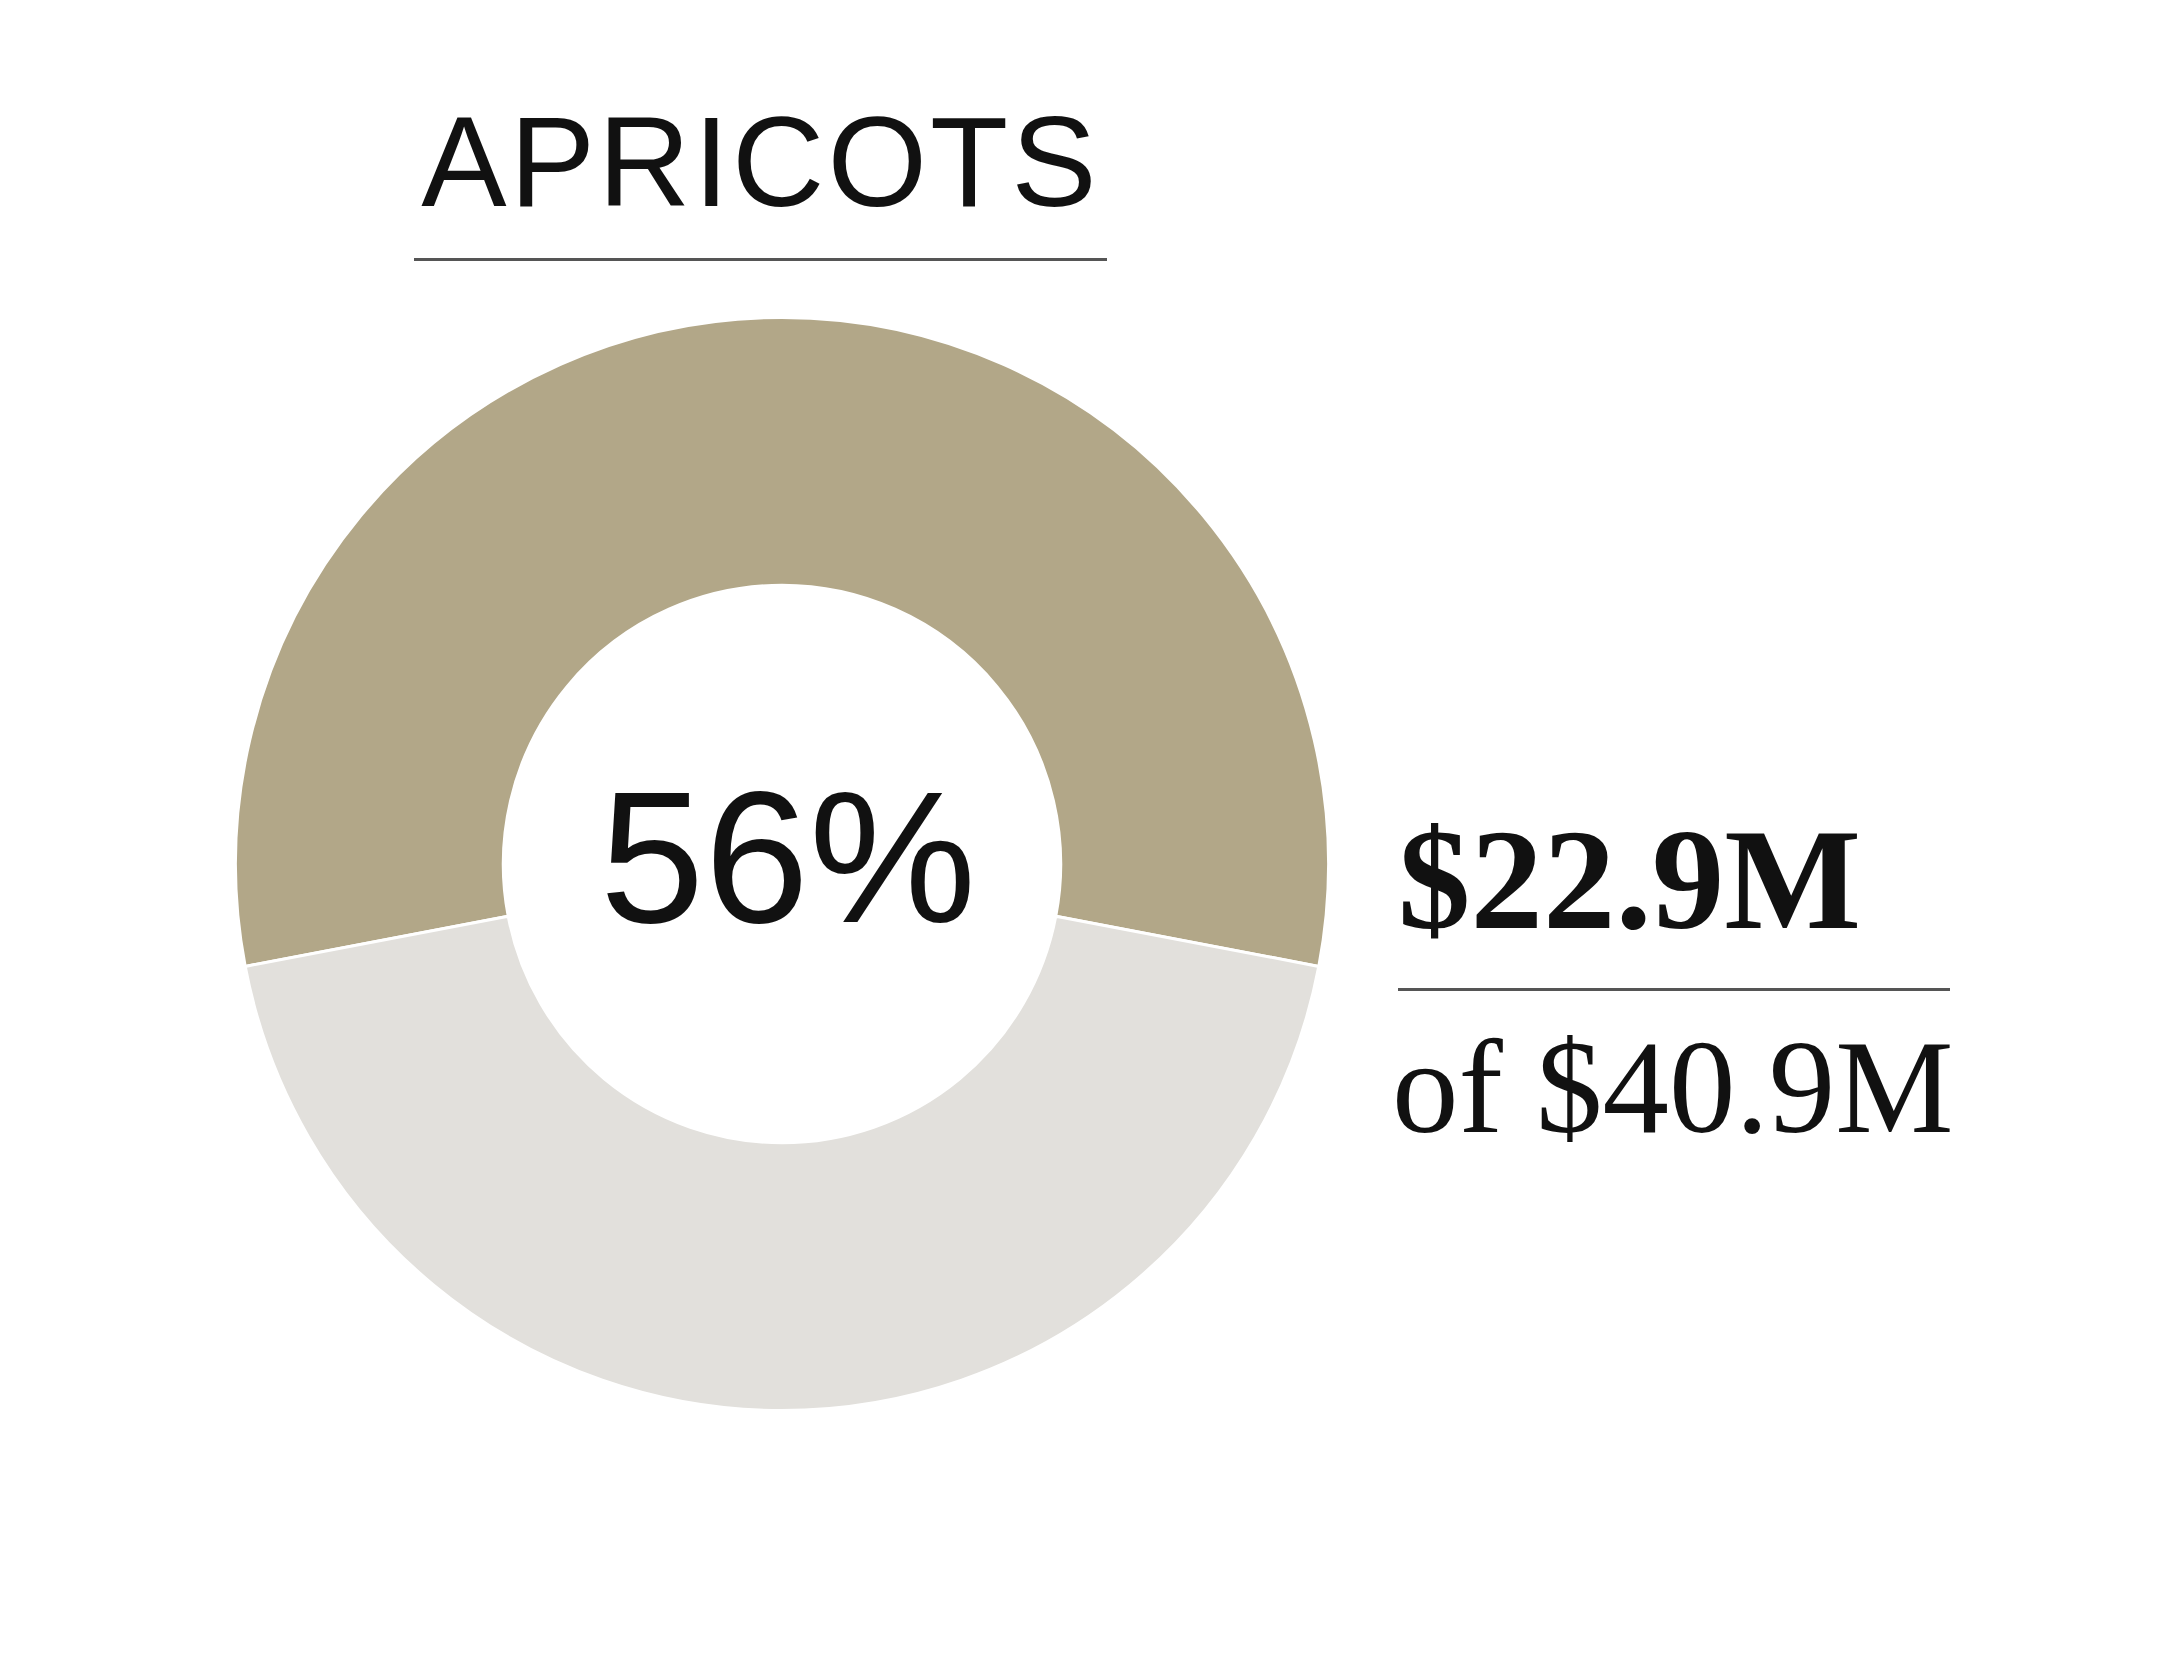 The image size is (2160, 1667). I want to click on chart-title: APRICOTS, so click(760, 161).